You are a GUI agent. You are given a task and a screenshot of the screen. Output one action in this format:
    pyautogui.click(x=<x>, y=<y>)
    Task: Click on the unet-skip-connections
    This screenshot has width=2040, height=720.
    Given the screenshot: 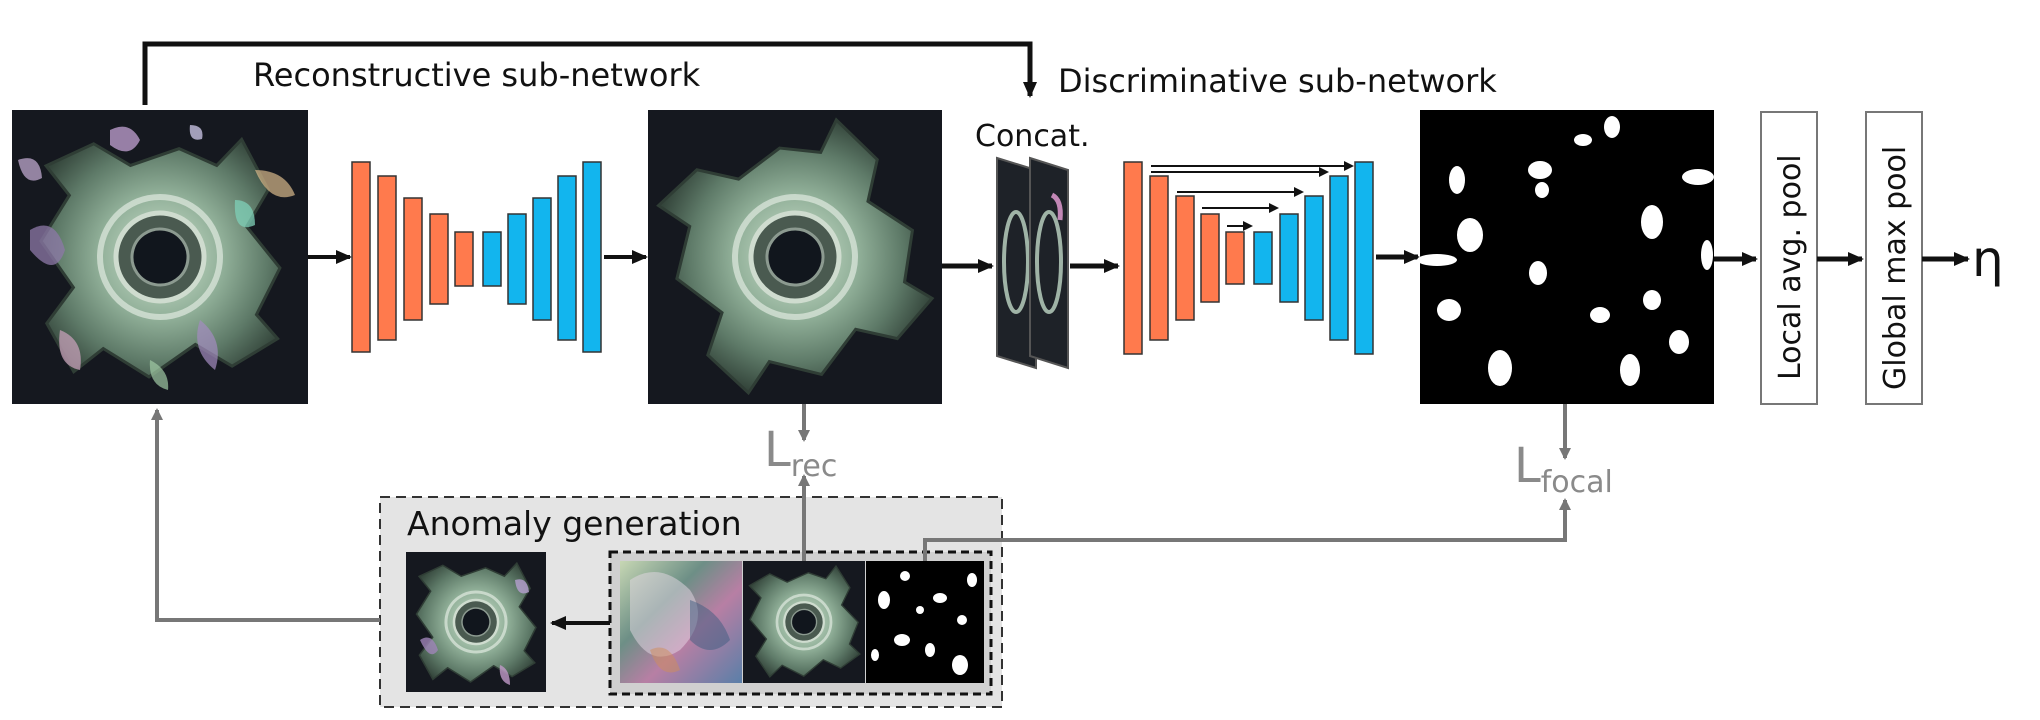 What is the action you would take?
    pyautogui.click(x=1252, y=196)
    